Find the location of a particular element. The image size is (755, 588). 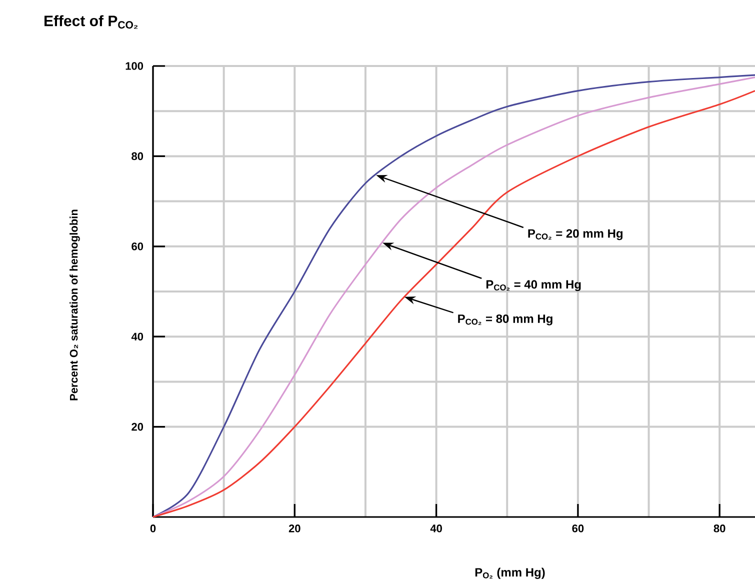

y-tick-label: 20 is located at coordinates (138, 426).